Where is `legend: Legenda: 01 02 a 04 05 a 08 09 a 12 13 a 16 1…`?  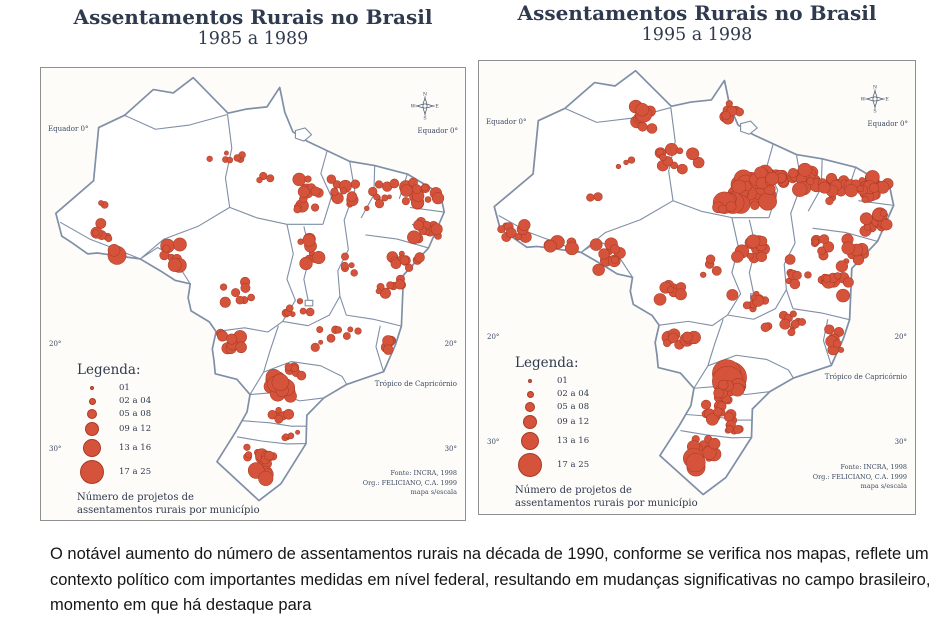
legend: Legenda: 01 02 a 04 05 a 08 09 a 12 13 a 16 1… is located at coordinates (174, 439).